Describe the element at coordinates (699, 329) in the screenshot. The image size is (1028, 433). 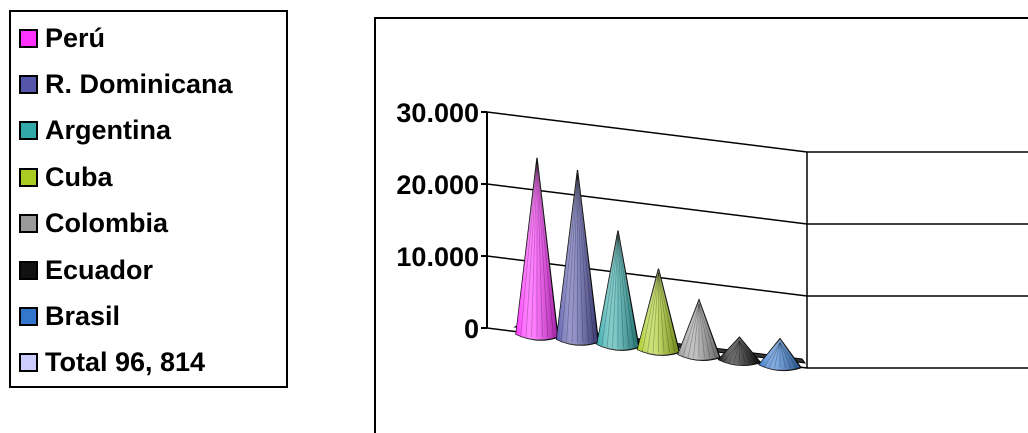
I see `cone-colombia` at that location.